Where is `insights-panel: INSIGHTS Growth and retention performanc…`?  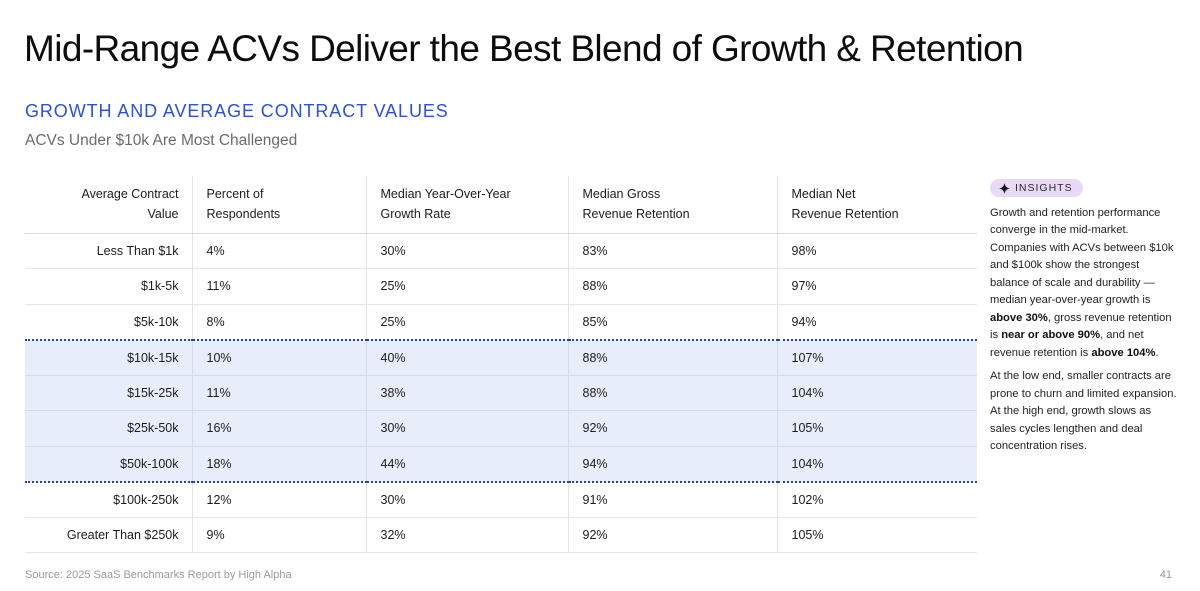
insights-panel: INSIGHTS Growth and retention performanc… is located at coordinates (1084, 317).